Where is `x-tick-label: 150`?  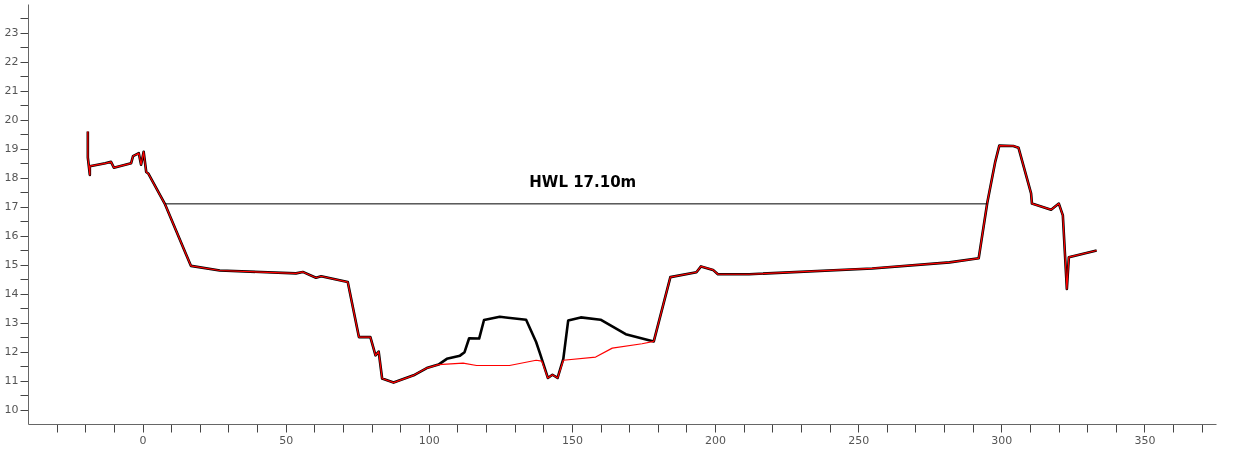 x-tick-label: 150 is located at coordinates (572, 440).